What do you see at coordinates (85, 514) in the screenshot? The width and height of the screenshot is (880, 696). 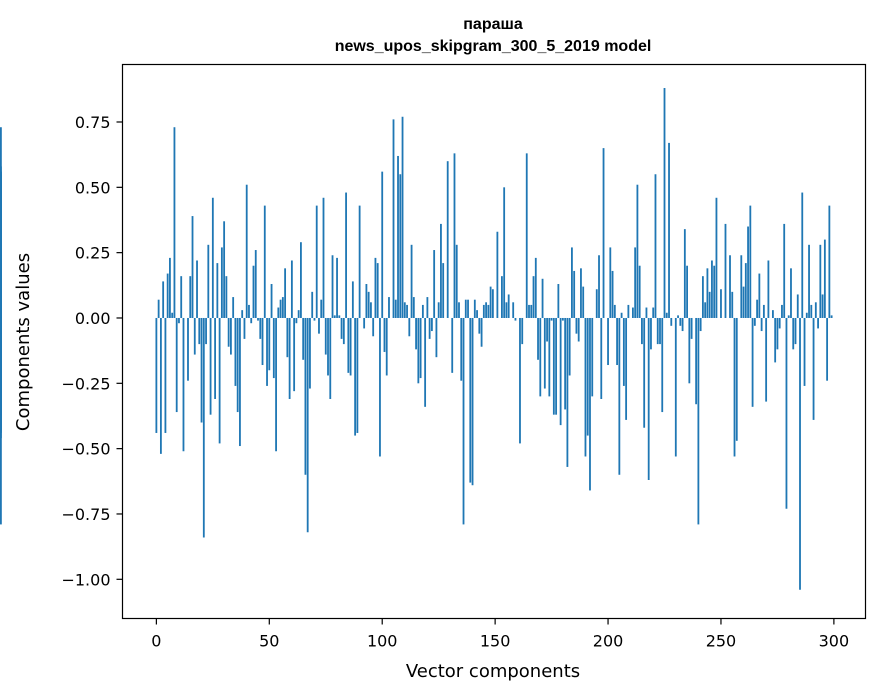 I see `y-tick-label: −0.75` at bounding box center [85, 514].